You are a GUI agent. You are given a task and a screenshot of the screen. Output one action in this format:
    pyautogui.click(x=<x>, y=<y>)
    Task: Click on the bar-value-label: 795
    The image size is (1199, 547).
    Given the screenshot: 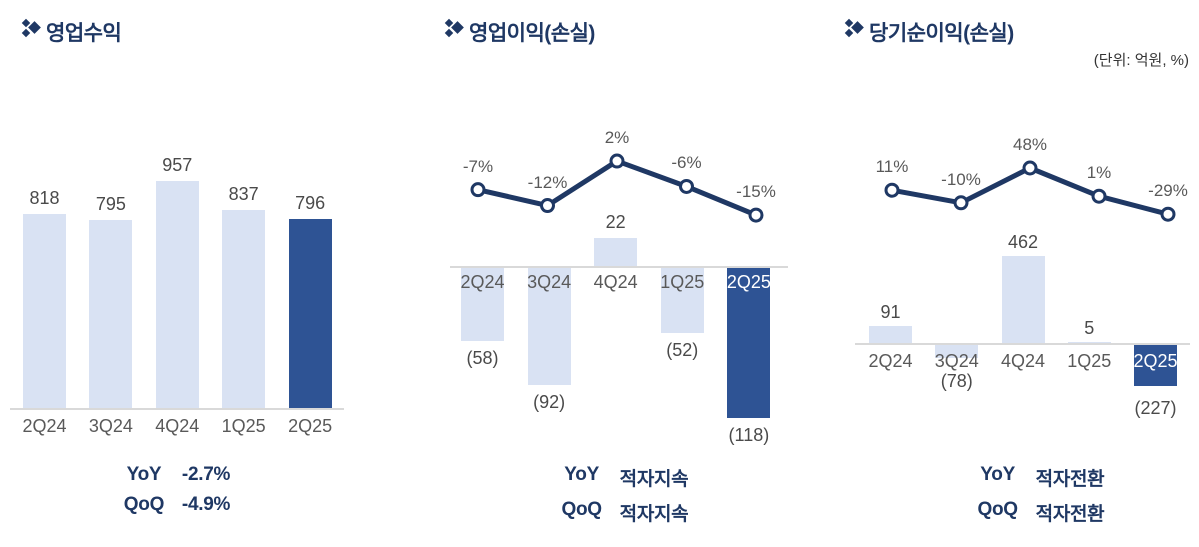 What is the action you would take?
    pyautogui.click(x=110, y=203)
    